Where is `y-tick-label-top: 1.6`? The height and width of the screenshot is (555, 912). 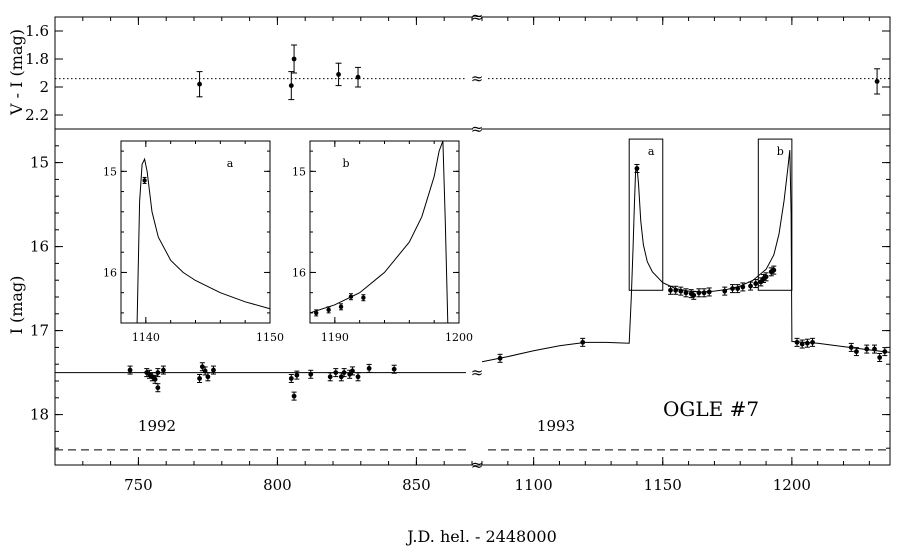
y-tick-label-top: 1.6 is located at coordinates (37, 31).